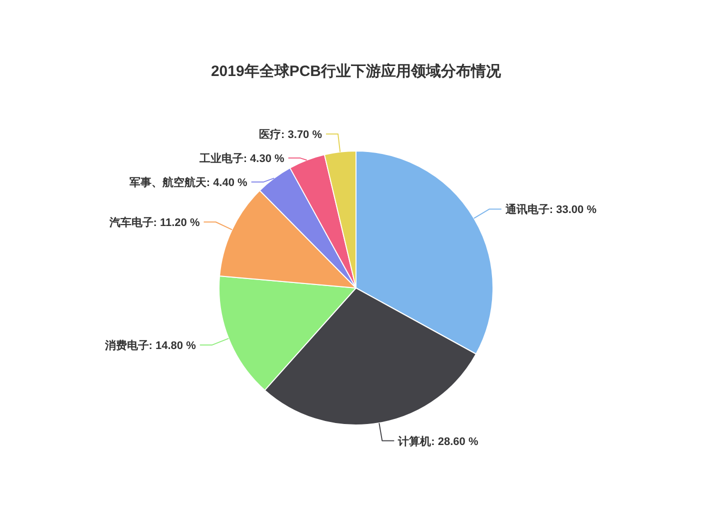 The height and width of the screenshot is (512, 728). What do you see at coordinates (188, 183) in the screenshot?
I see `slice-label: 军事、航空航天: 4.40 %` at bounding box center [188, 183].